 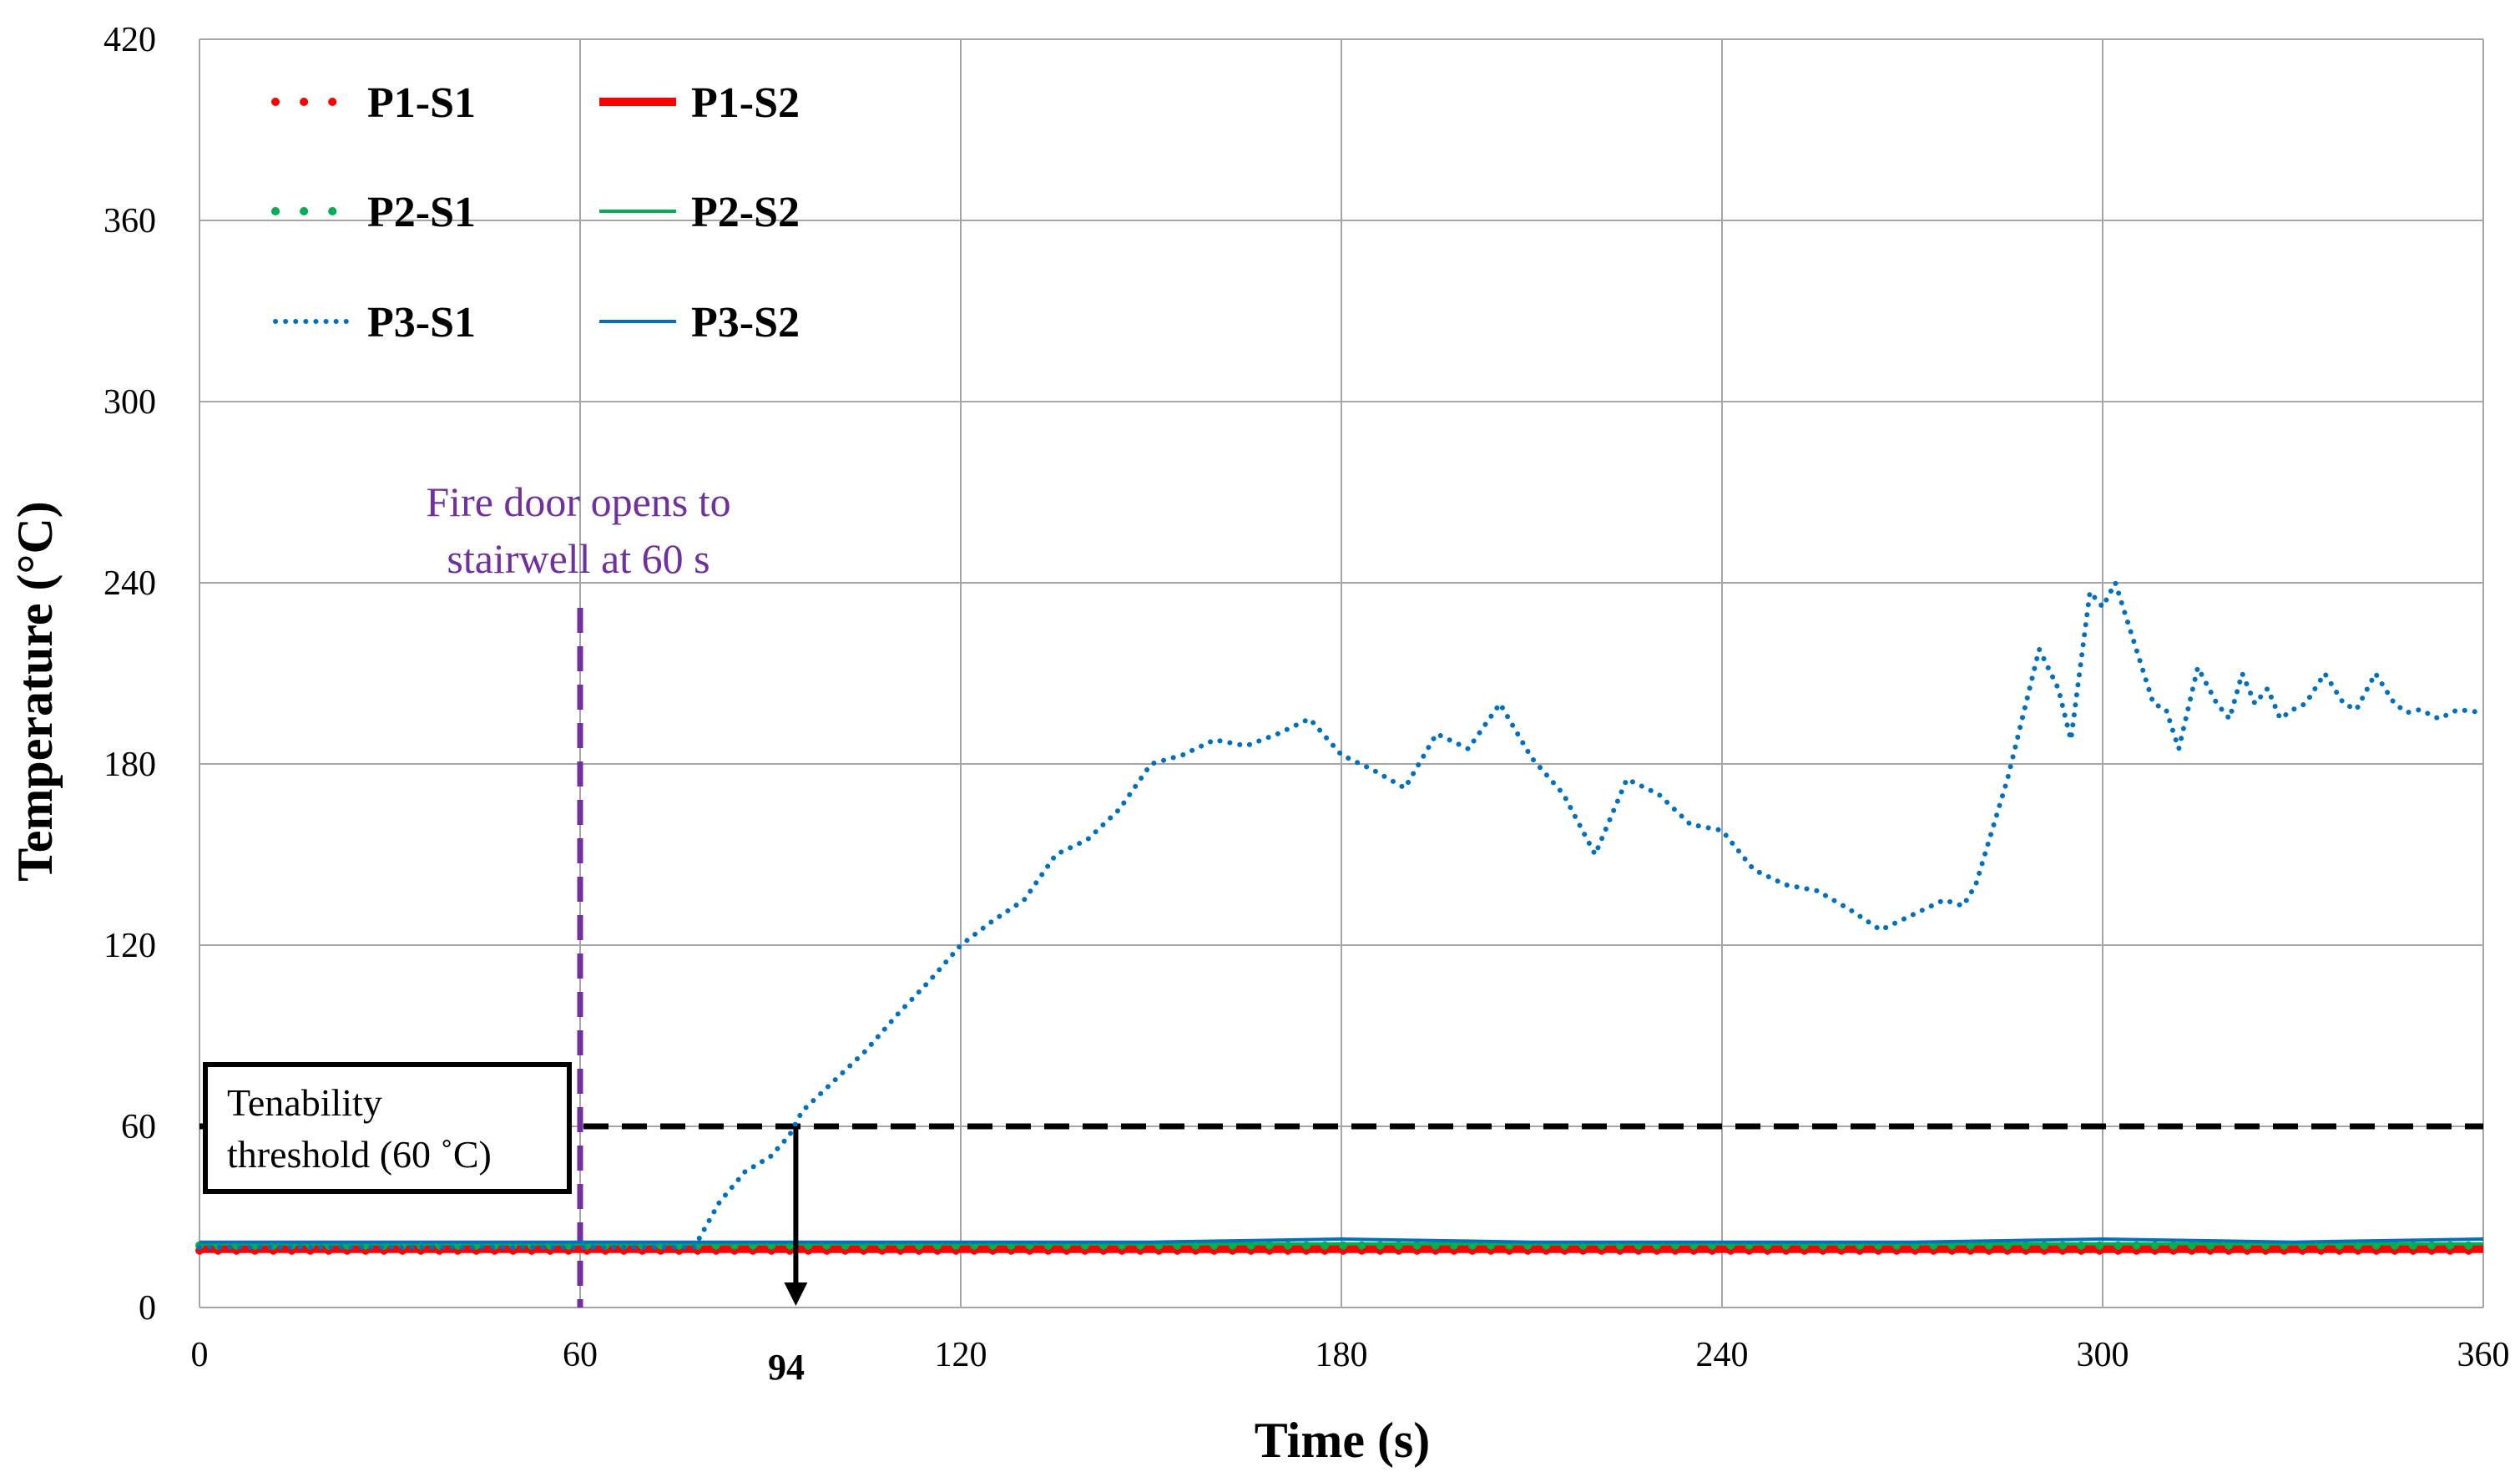 What do you see at coordinates (421, 323) in the screenshot?
I see `legend-label: P3-S1` at bounding box center [421, 323].